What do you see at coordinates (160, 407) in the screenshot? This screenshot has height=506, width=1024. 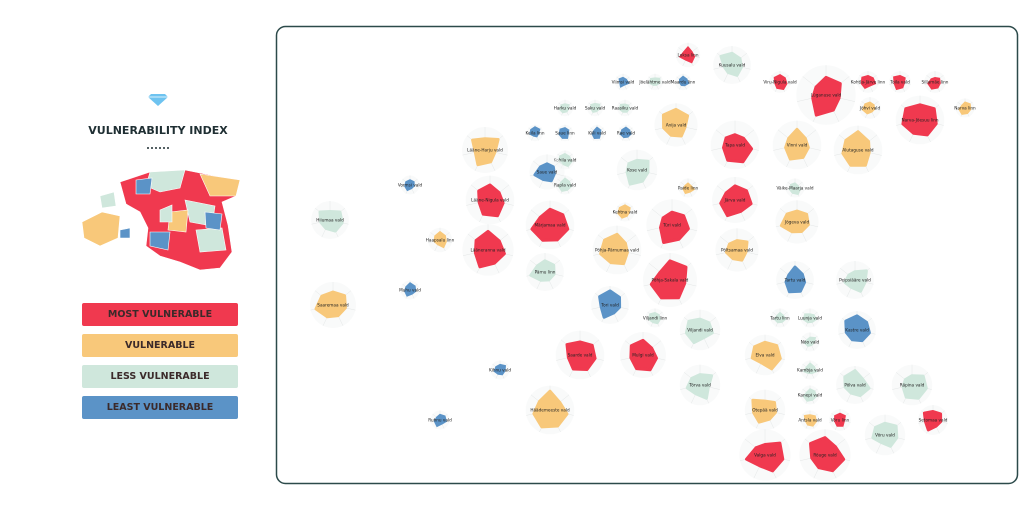 I see `legend-item: LEAST VULNERABLE` at bounding box center [160, 407].